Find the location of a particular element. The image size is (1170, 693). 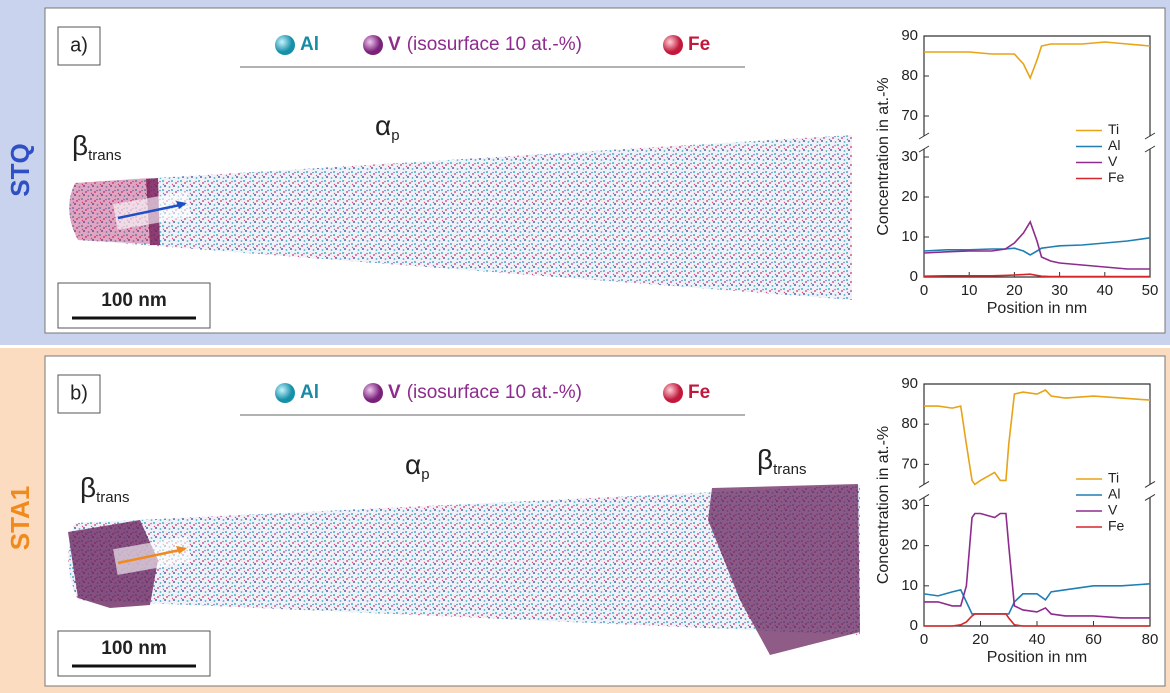

arrow-head is located at coordinates (181, 205).